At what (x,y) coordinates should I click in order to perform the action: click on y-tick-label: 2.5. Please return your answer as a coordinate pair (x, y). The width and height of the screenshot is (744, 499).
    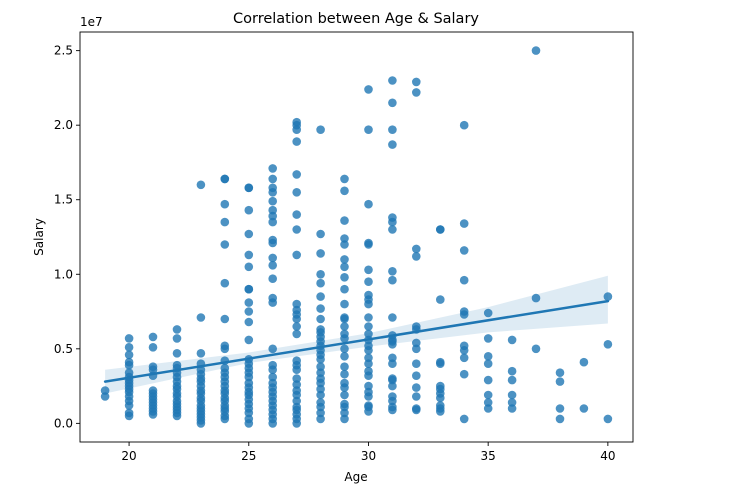
    Looking at the image, I should click on (63, 51).